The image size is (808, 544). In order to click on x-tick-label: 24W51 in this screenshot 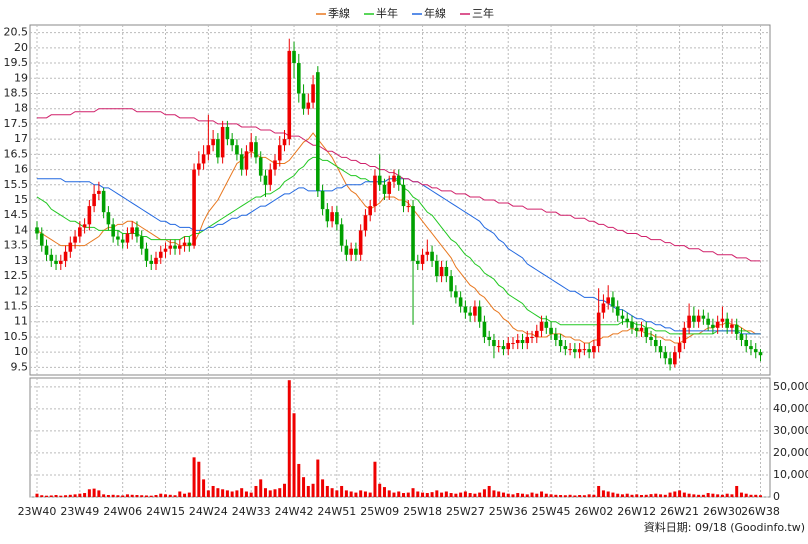, I will do `click(336, 511)`.